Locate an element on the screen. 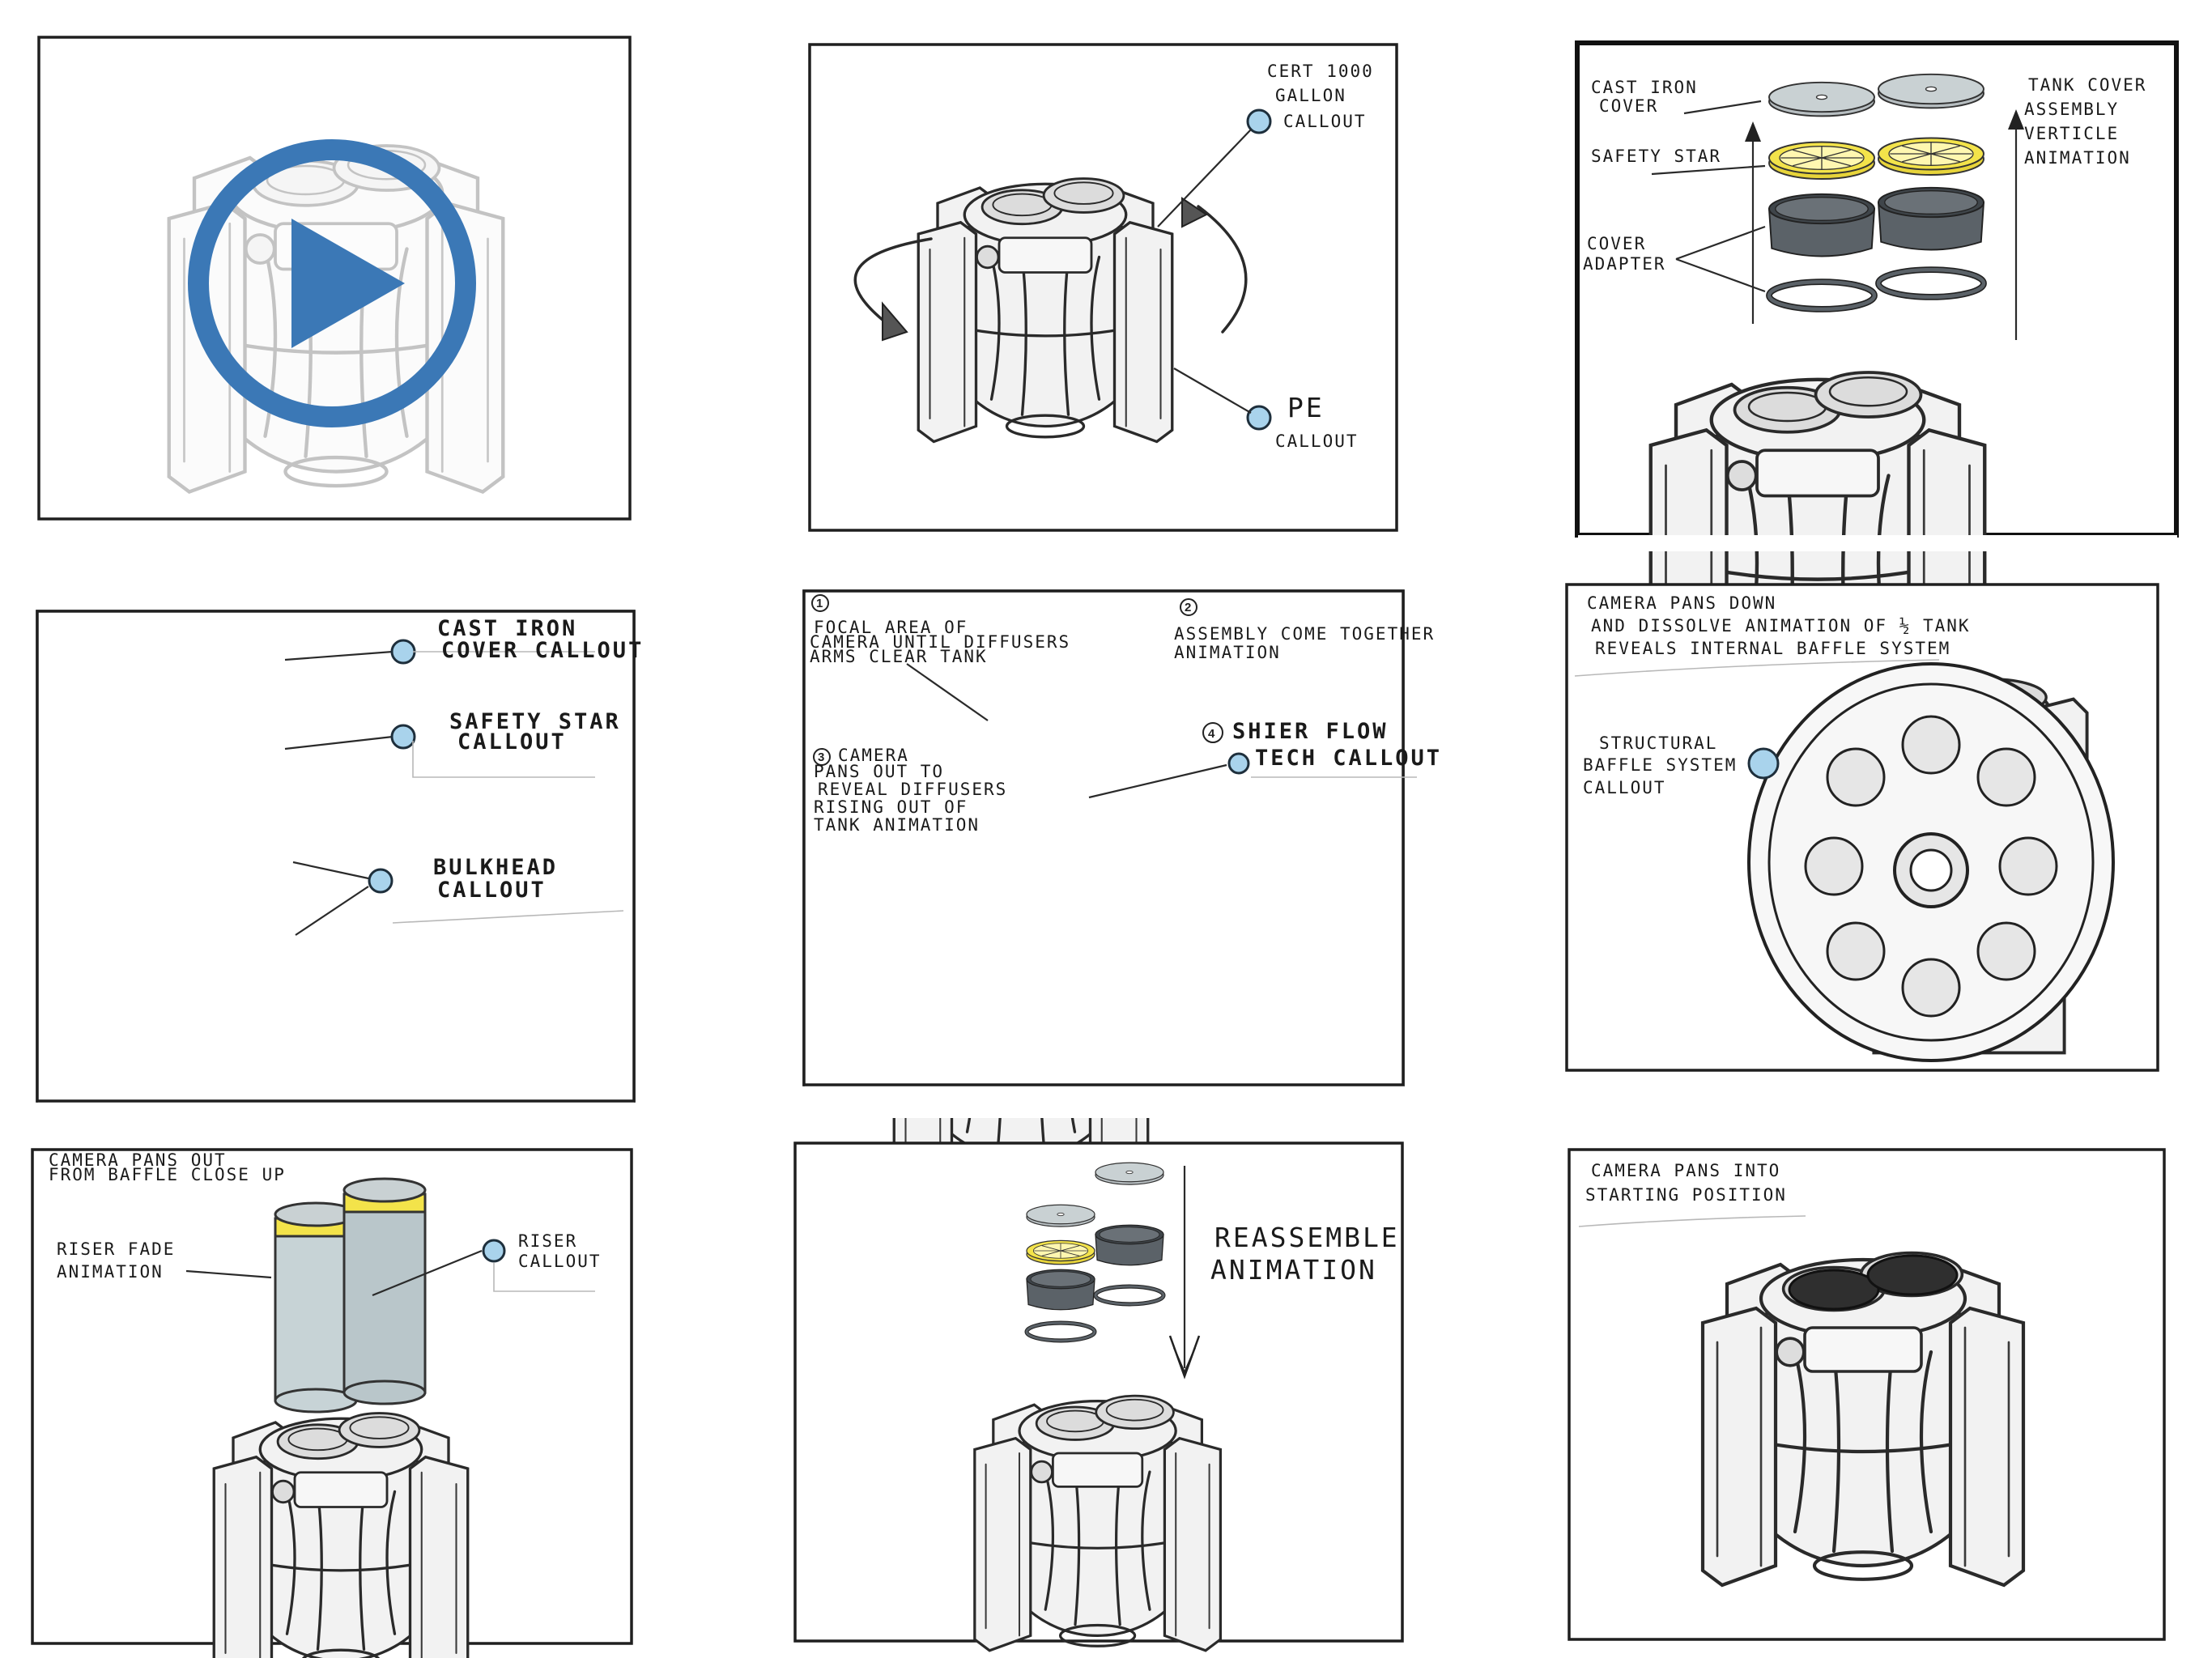  note-line: RISER FADE is located at coordinates (116, 1249).